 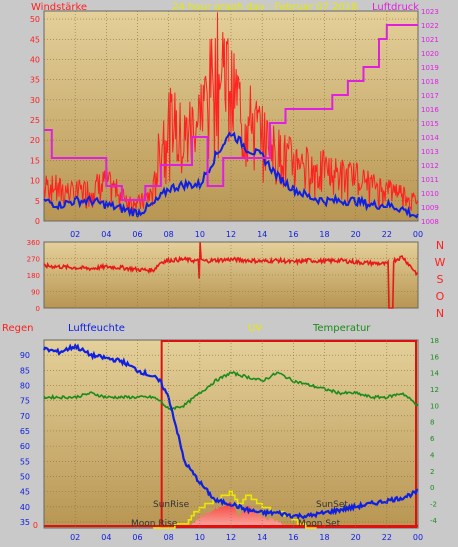 What do you see at coordinates (37, 221) in the screenshot?
I see `y-left-tick-label: 0` at bounding box center [37, 221].